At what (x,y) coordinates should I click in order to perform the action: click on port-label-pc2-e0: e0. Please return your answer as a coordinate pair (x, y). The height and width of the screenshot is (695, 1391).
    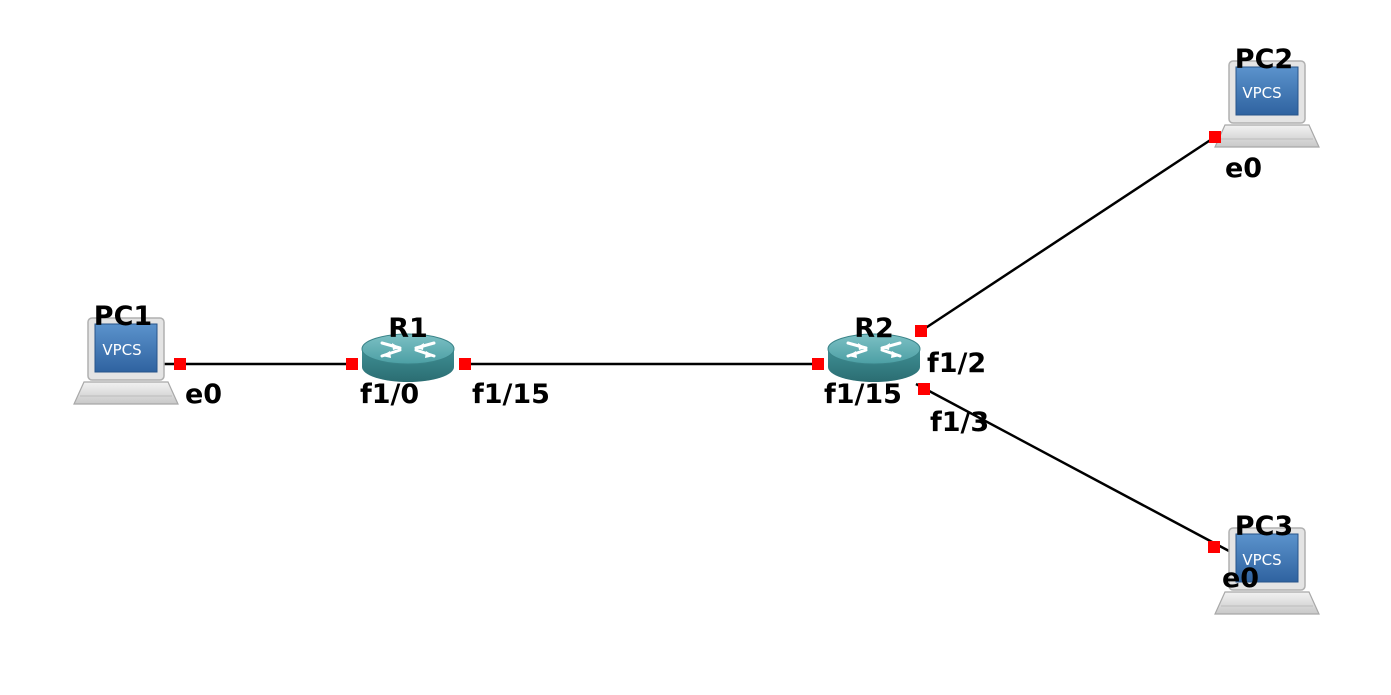
    Looking at the image, I should click on (1243, 168).